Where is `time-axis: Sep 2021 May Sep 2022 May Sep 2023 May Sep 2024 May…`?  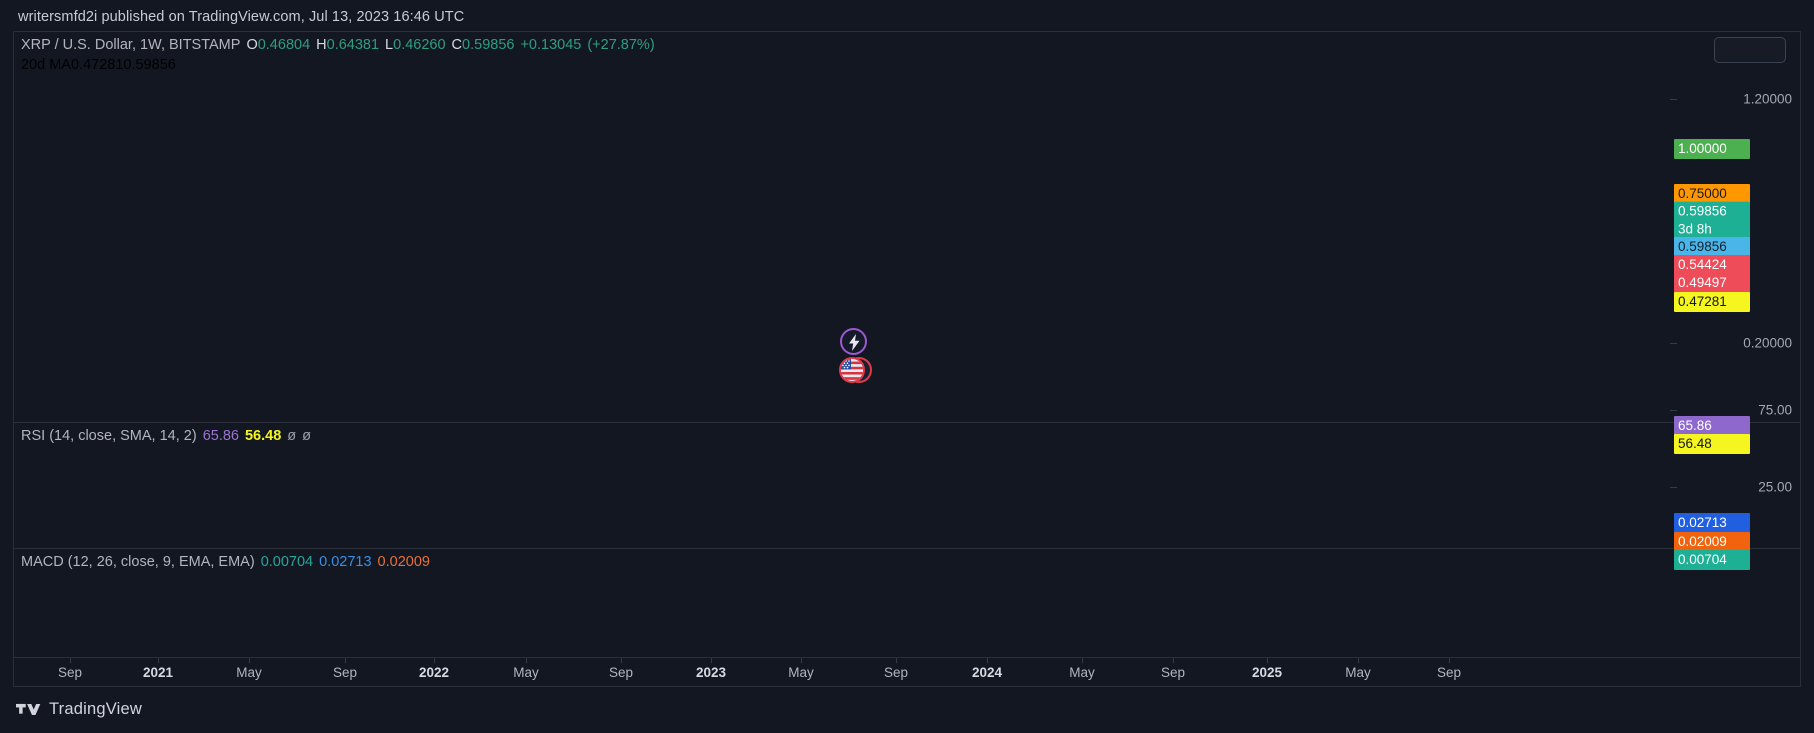 time-axis: Sep 2021 May Sep 2022 May Sep 2023 May Sep 2024 May… is located at coordinates (842, 672).